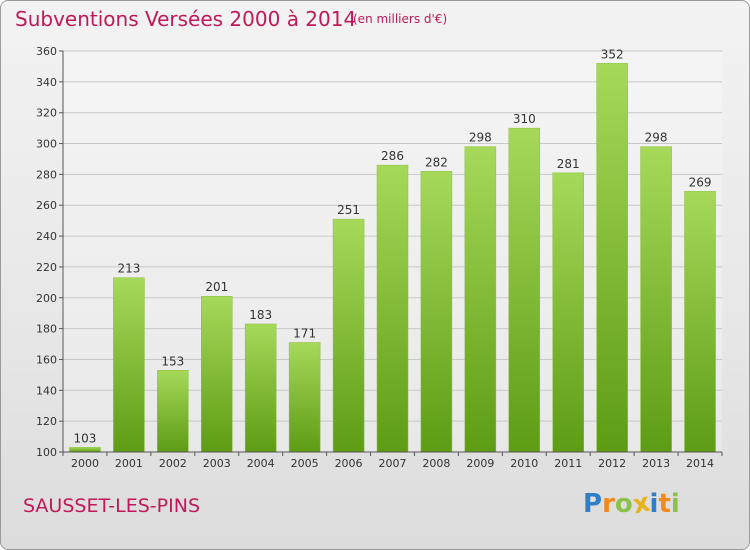  Describe the element at coordinates (400, 19) in the screenshot. I see `chart-subtitle: (en milliers d'€)` at that location.